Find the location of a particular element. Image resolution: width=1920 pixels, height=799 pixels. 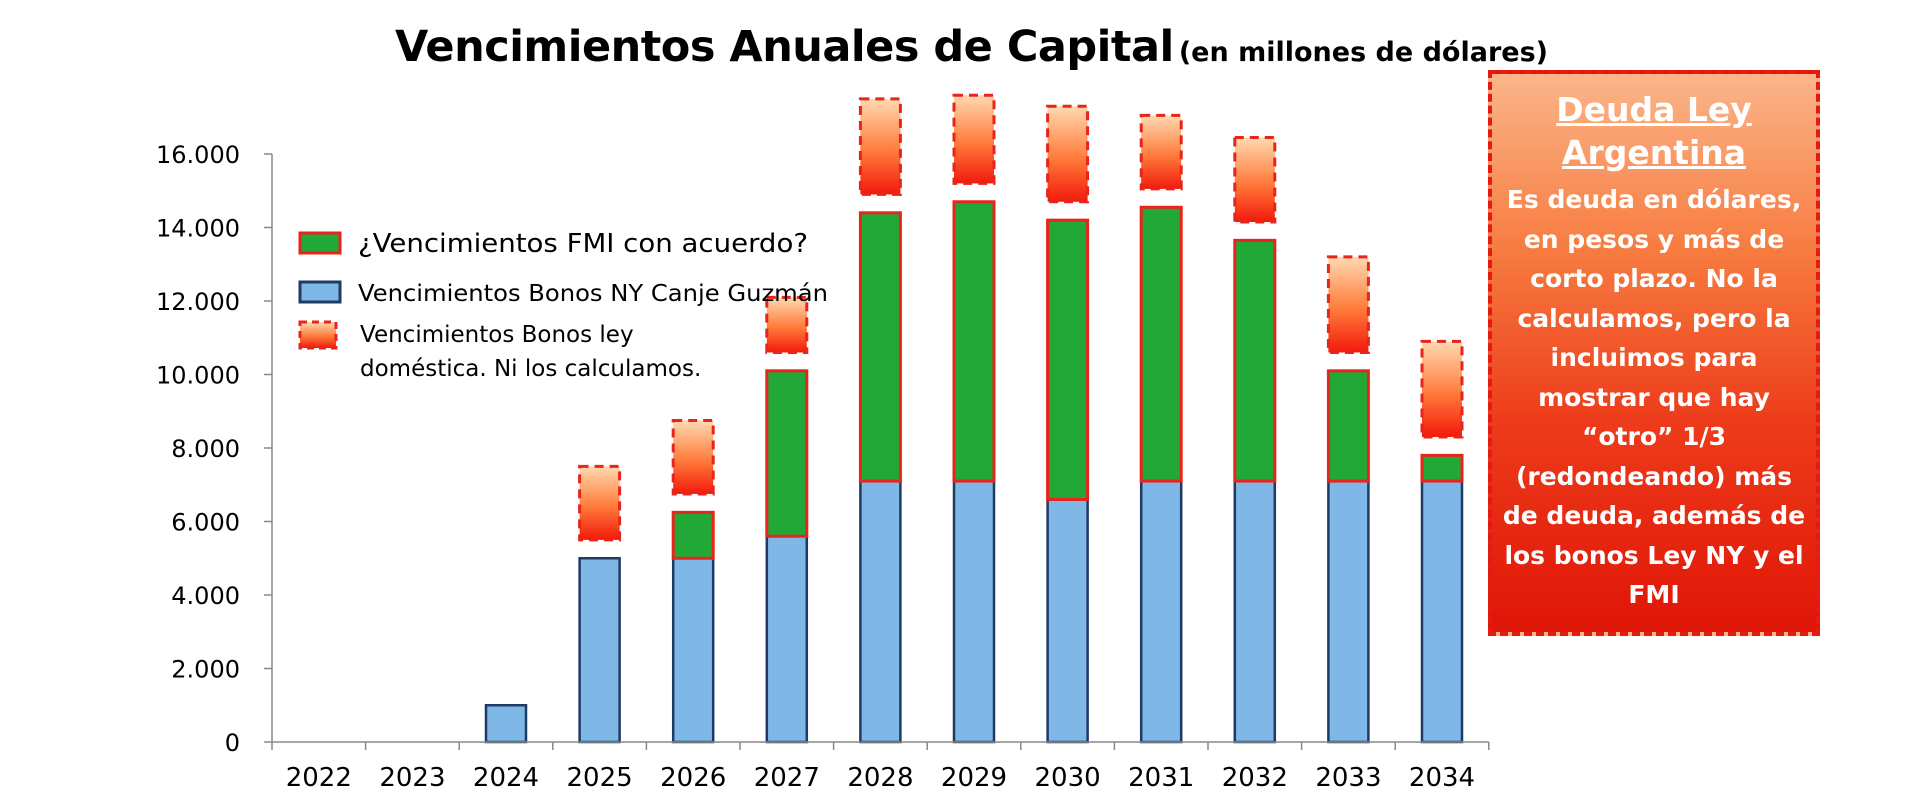

x-tick-label: 2022 is located at coordinates (319, 778).